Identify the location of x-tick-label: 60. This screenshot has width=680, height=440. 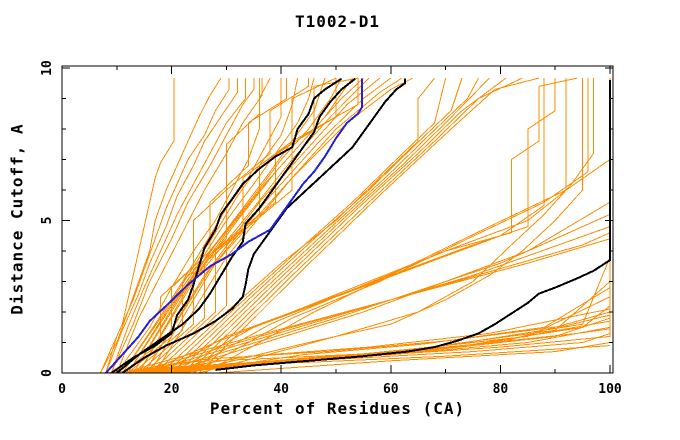
(391, 389).